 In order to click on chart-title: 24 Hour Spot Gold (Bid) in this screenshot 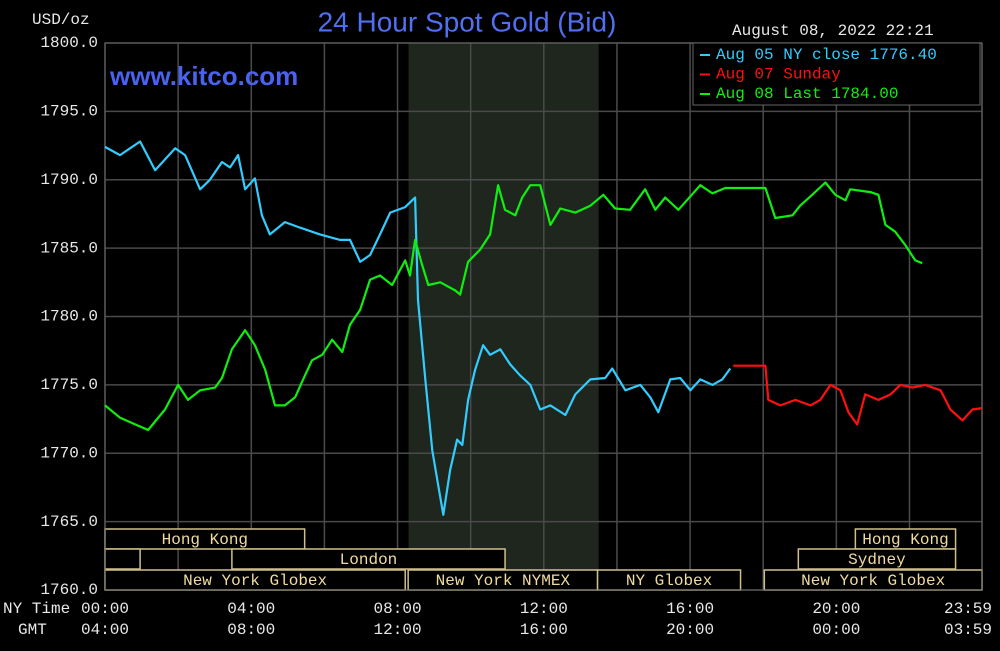, I will do `click(467, 21)`.